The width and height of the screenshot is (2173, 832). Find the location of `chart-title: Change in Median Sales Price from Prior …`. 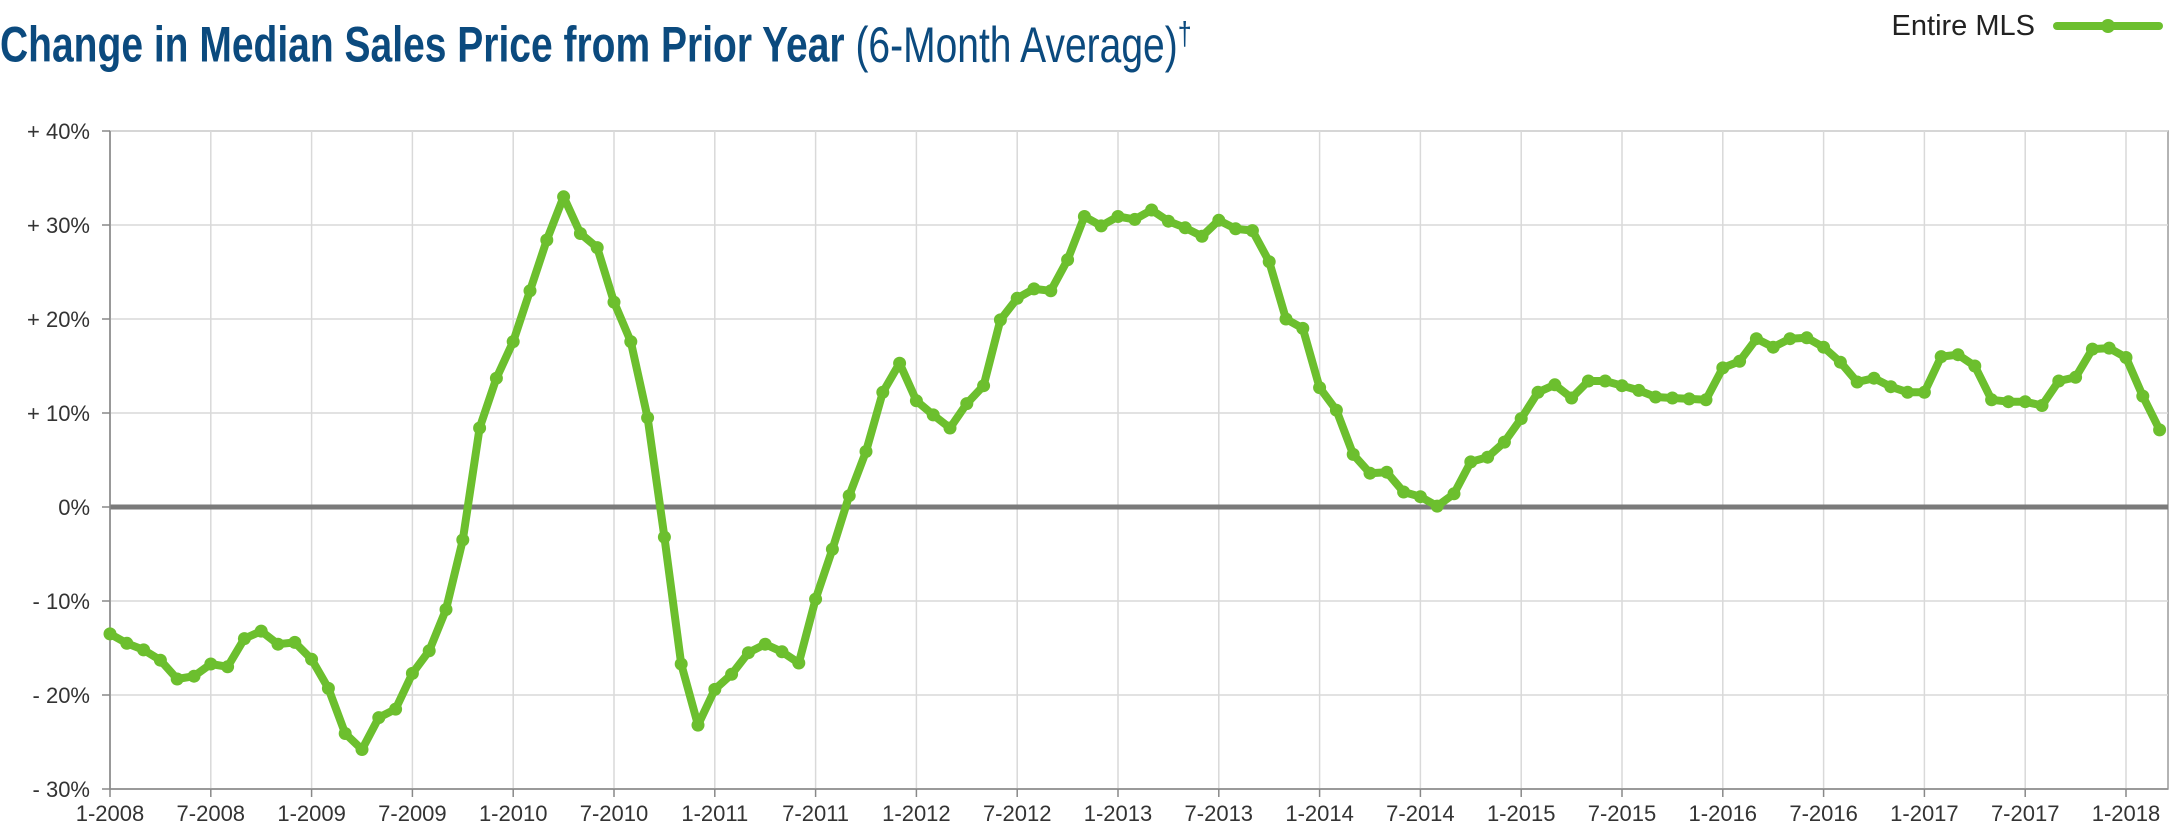

chart-title: Change in Median Sales Price from Prior … is located at coordinates (764, 36).